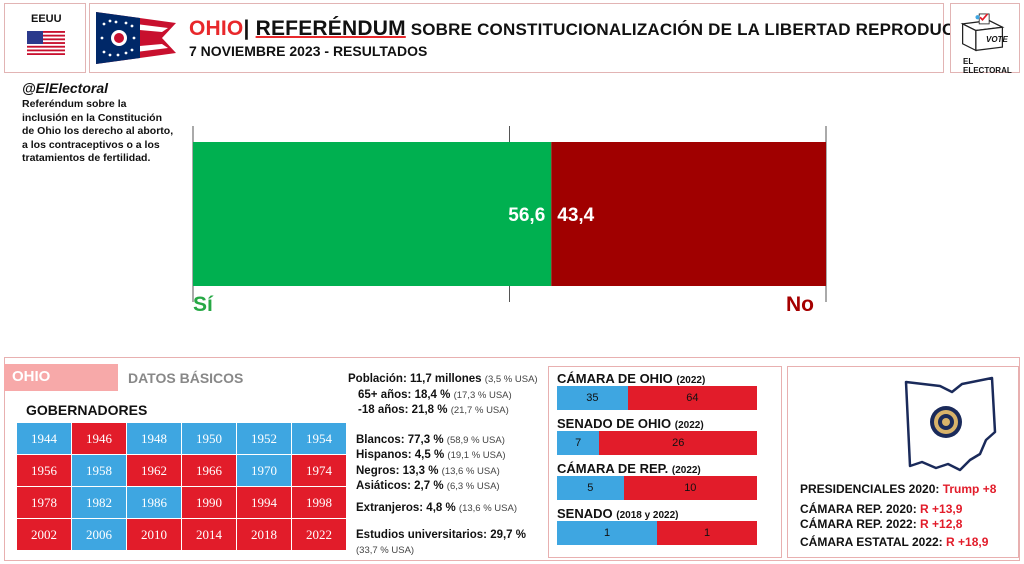  I want to click on seats-republican: 26, so click(678, 443).